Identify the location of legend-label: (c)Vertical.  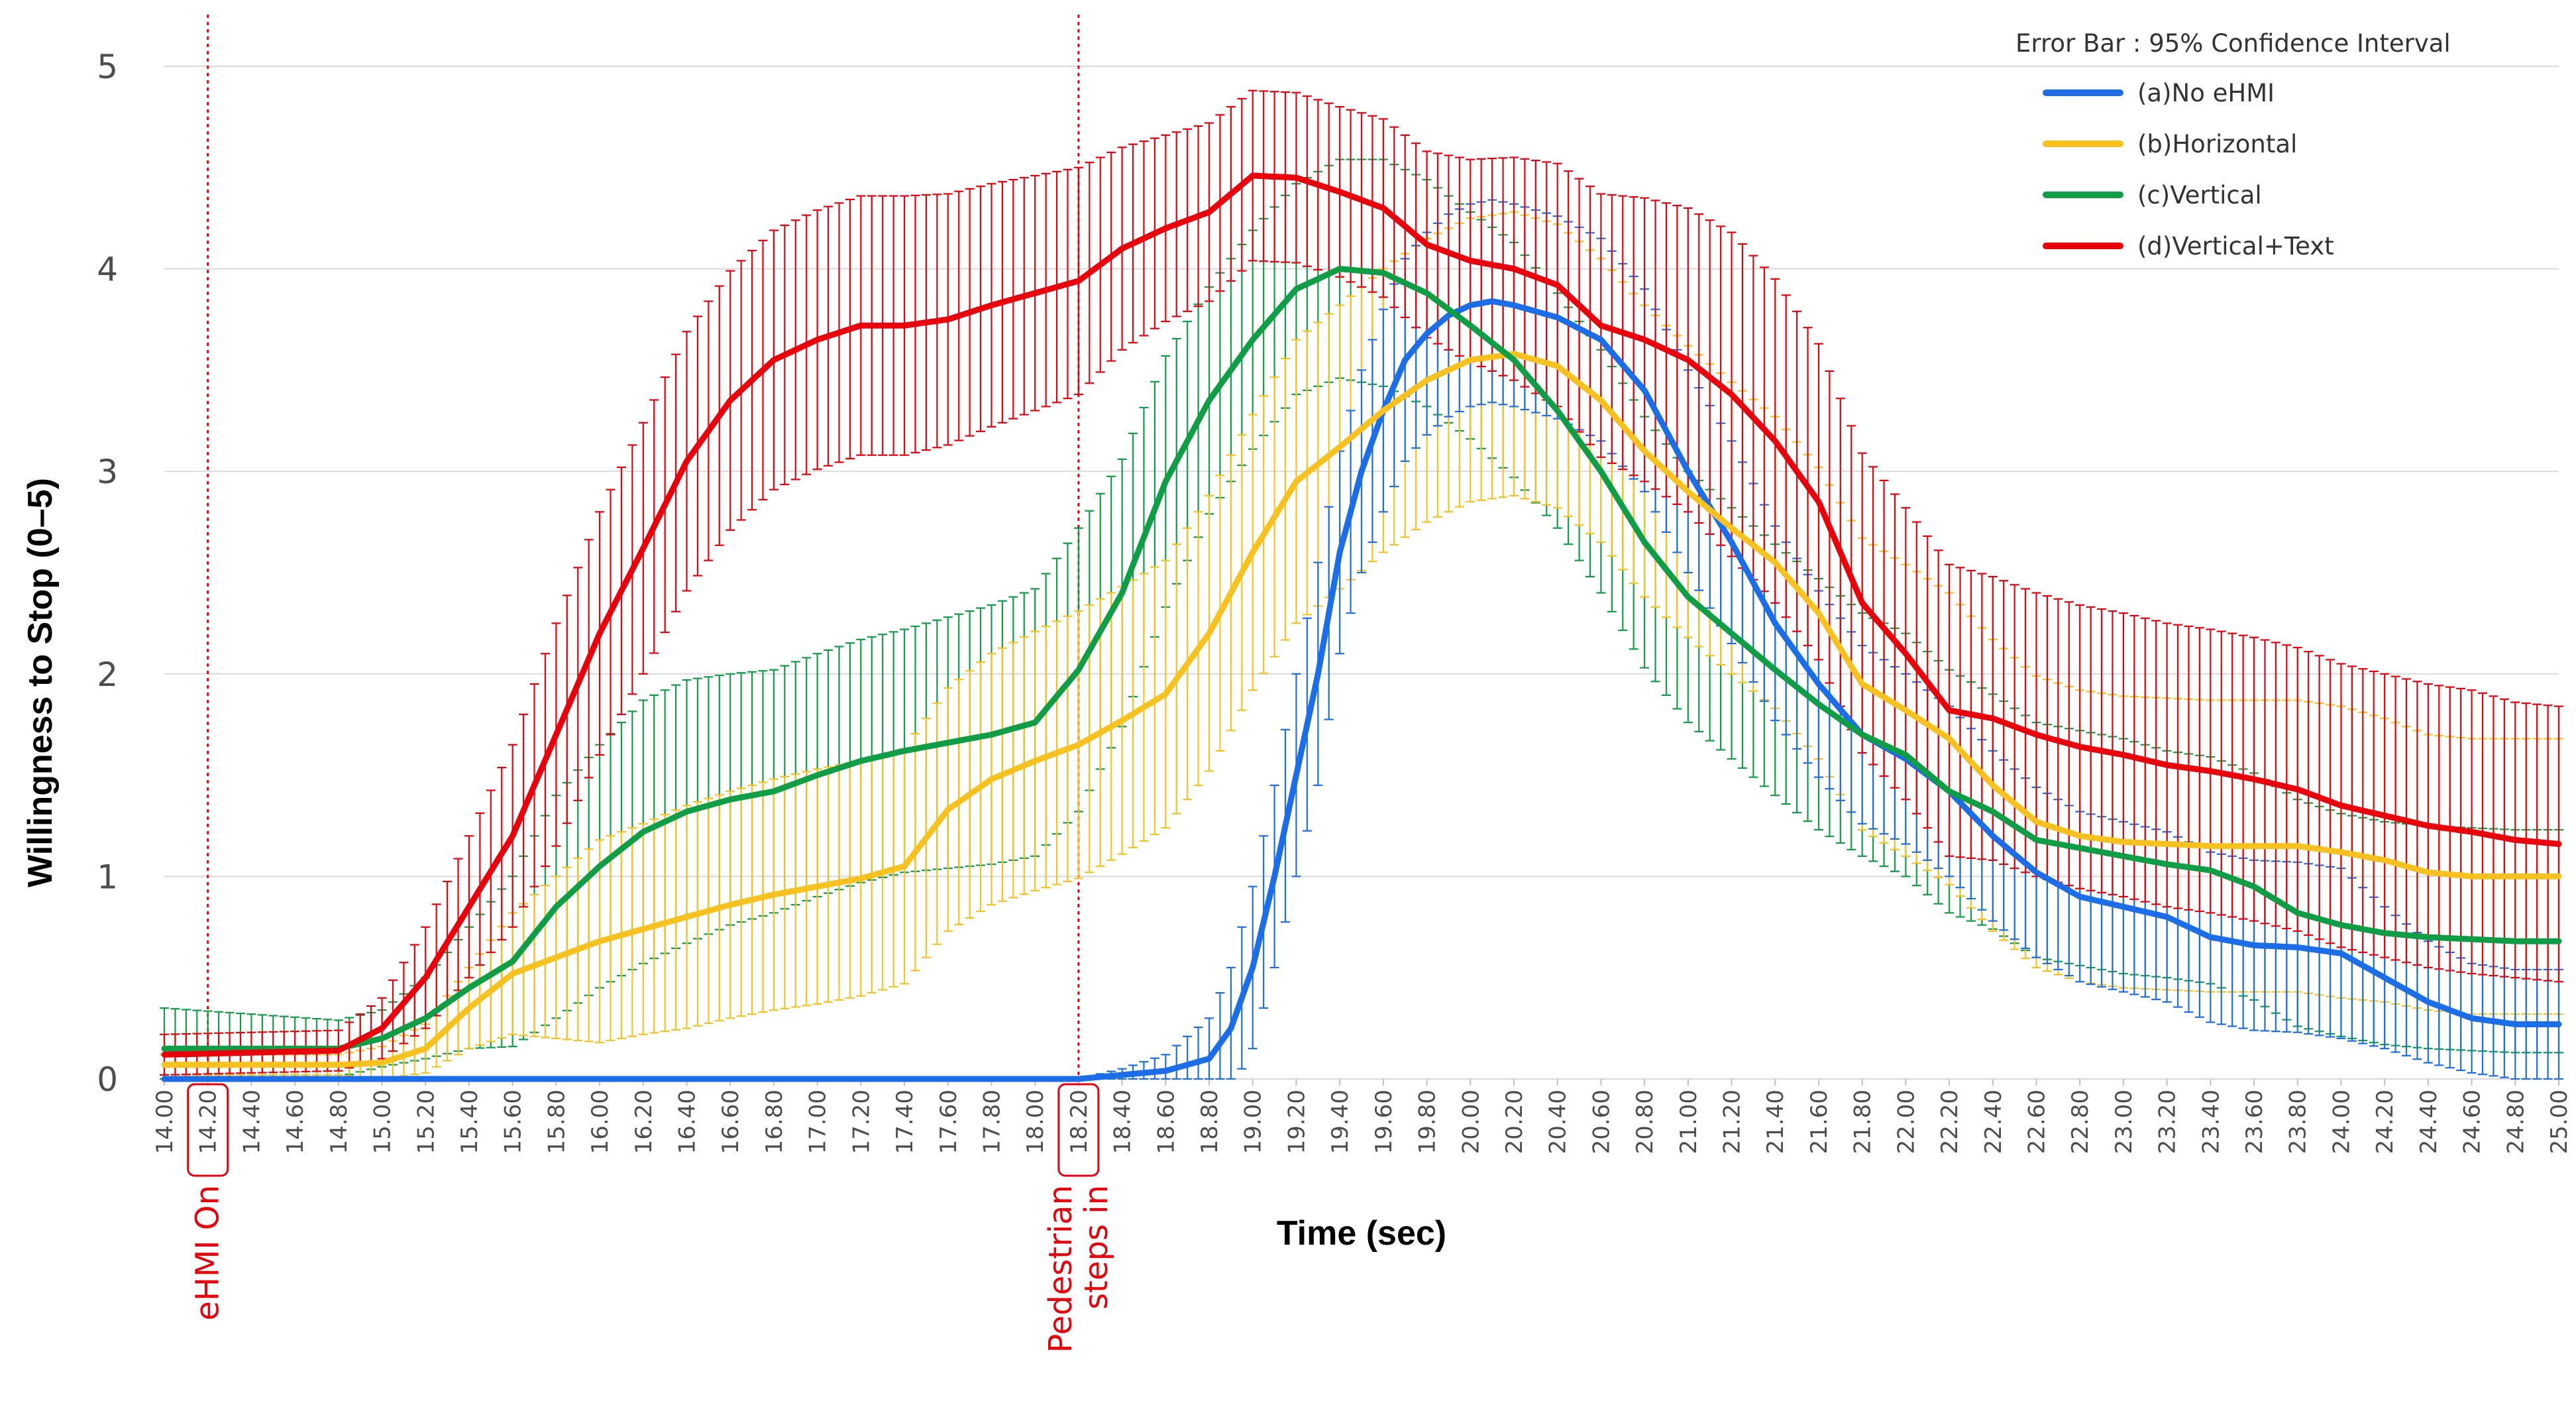
(2199, 195).